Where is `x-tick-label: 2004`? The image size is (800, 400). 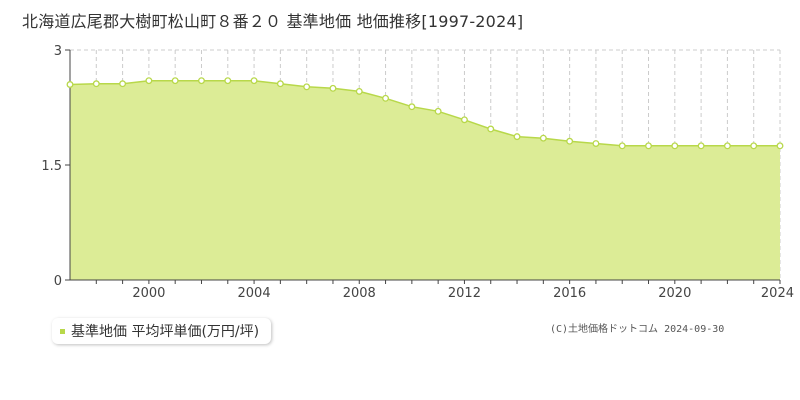 x-tick-label: 2004 is located at coordinates (254, 293).